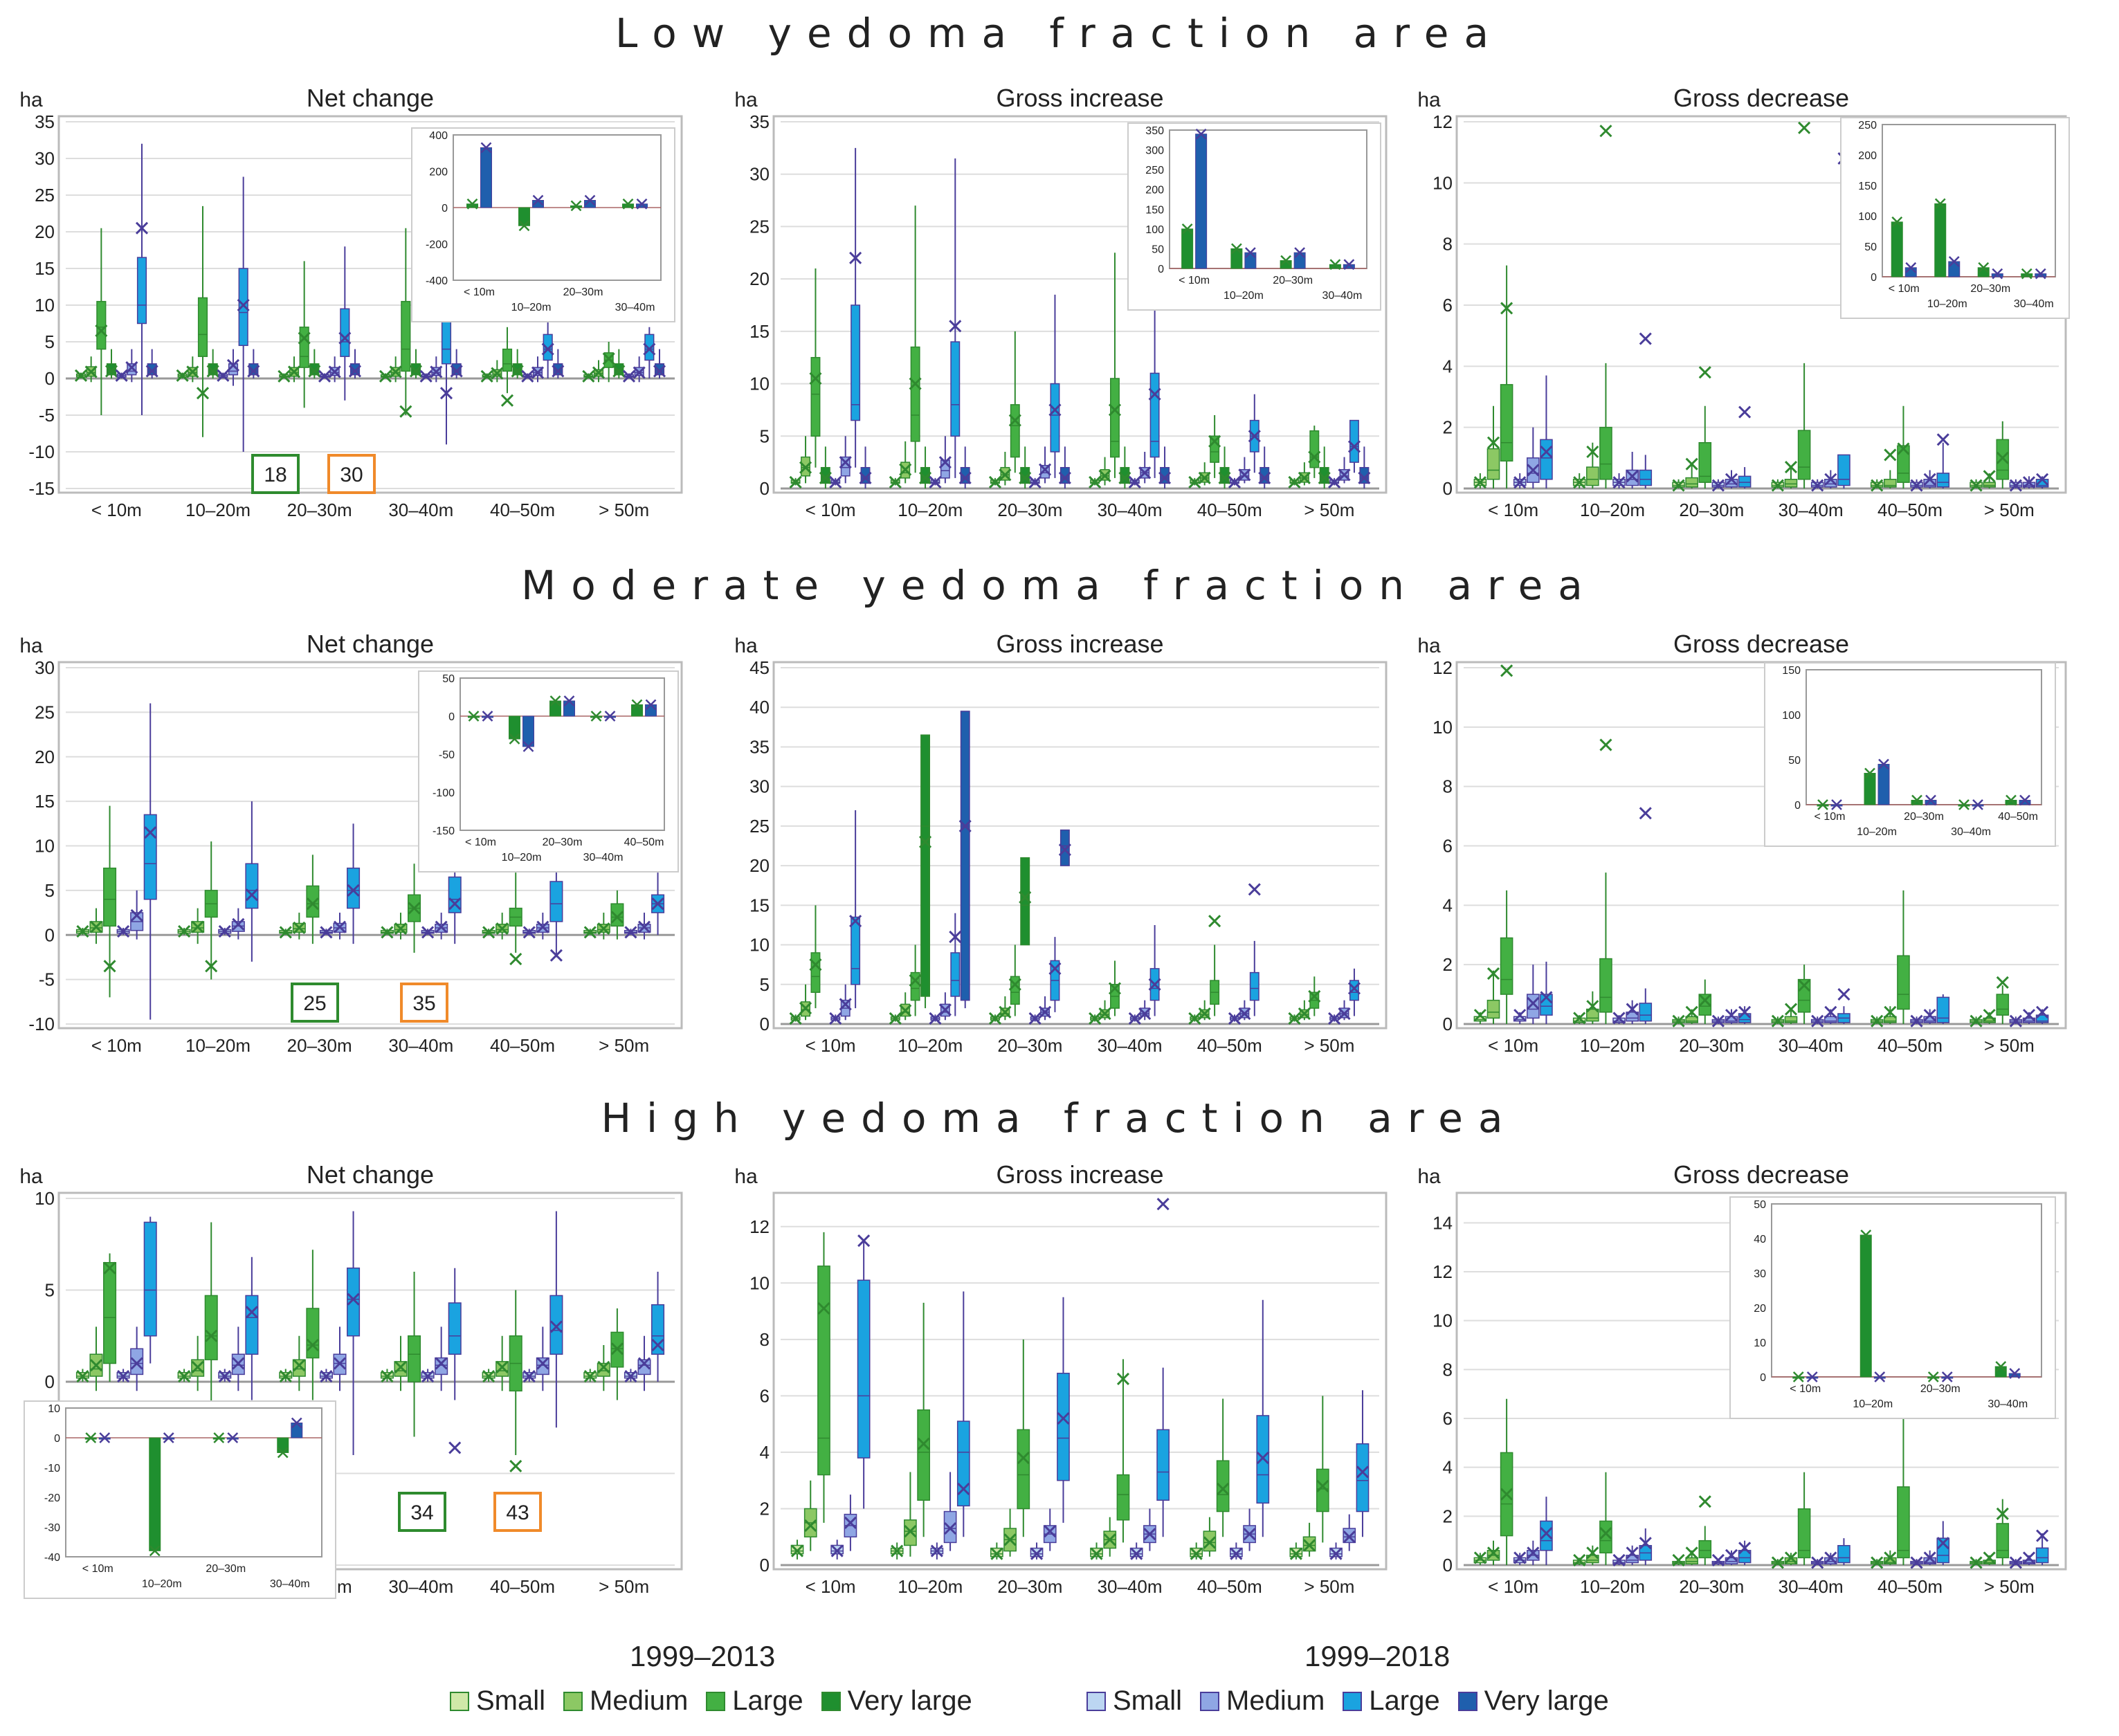  What do you see at coordinates (1443, 667) in the screenshot?
I see `y-tick-label: 12` at bounding box center [1443, 667].